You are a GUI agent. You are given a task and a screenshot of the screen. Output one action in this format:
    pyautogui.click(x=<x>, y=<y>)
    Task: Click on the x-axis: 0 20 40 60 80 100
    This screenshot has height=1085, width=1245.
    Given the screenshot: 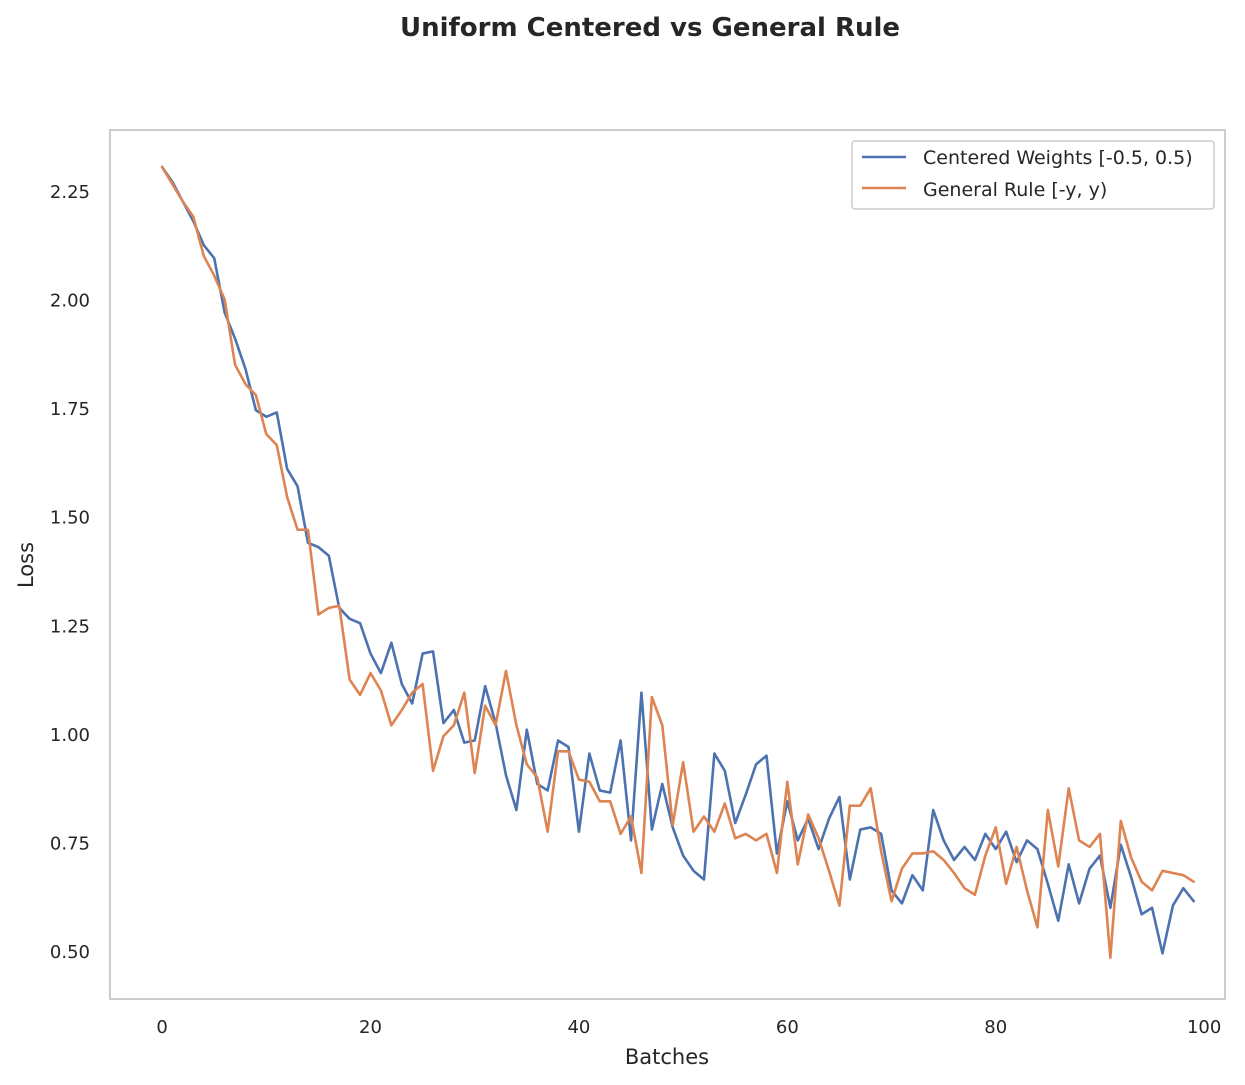 What is the action you would take?
    pyautogui.click(x=688, y=1027)
    